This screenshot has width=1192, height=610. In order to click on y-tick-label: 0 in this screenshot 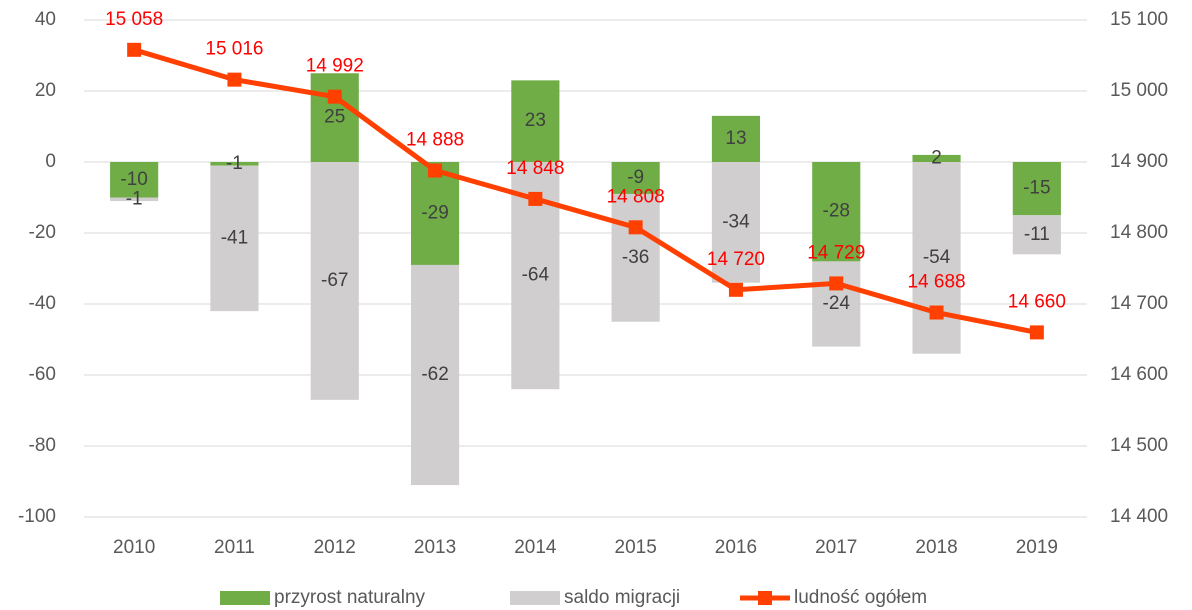, I will do `click(50, 161)`.